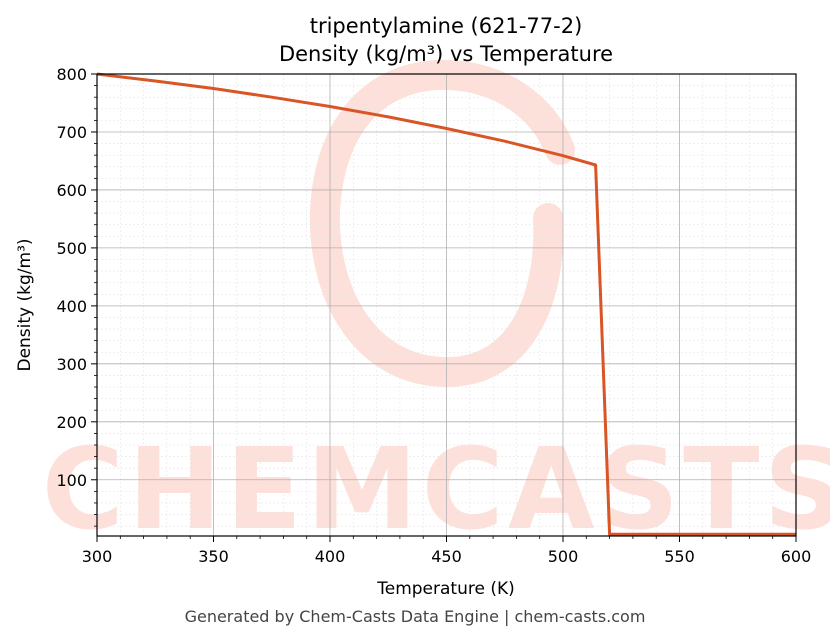 This screenshot has width=830, height=644. Describe the element at coordinates (97, 556) in the screenshot. I see `x-tick-label: 300` at that location.